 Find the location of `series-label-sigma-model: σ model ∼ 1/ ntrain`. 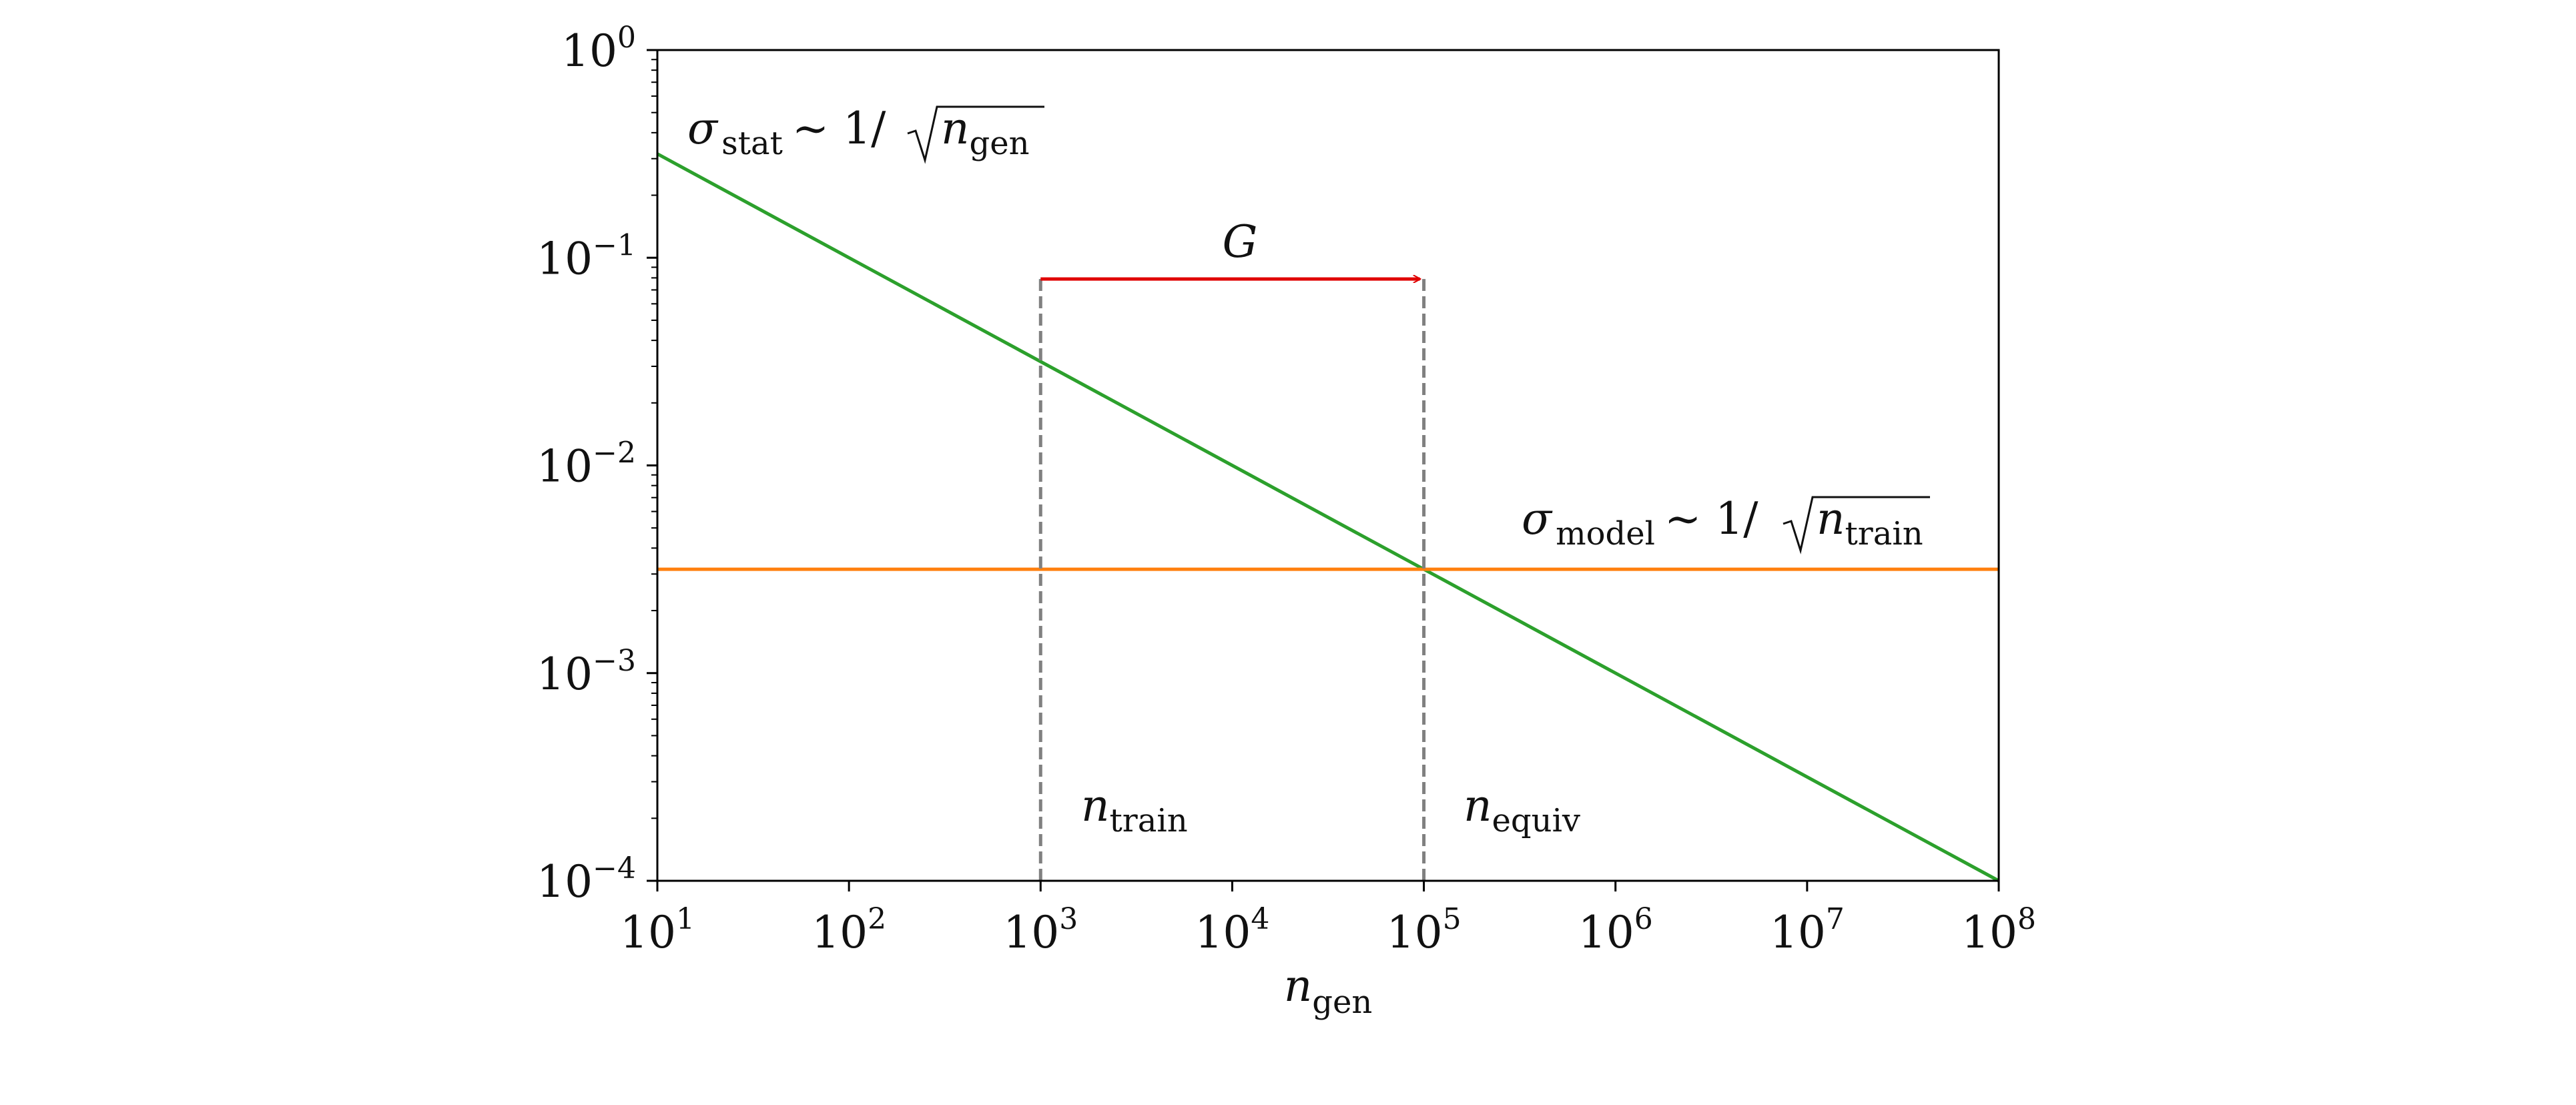

series-label-sigma-model: σ model ∼ 1/ ntrain is located at coordinates (1726, 524).